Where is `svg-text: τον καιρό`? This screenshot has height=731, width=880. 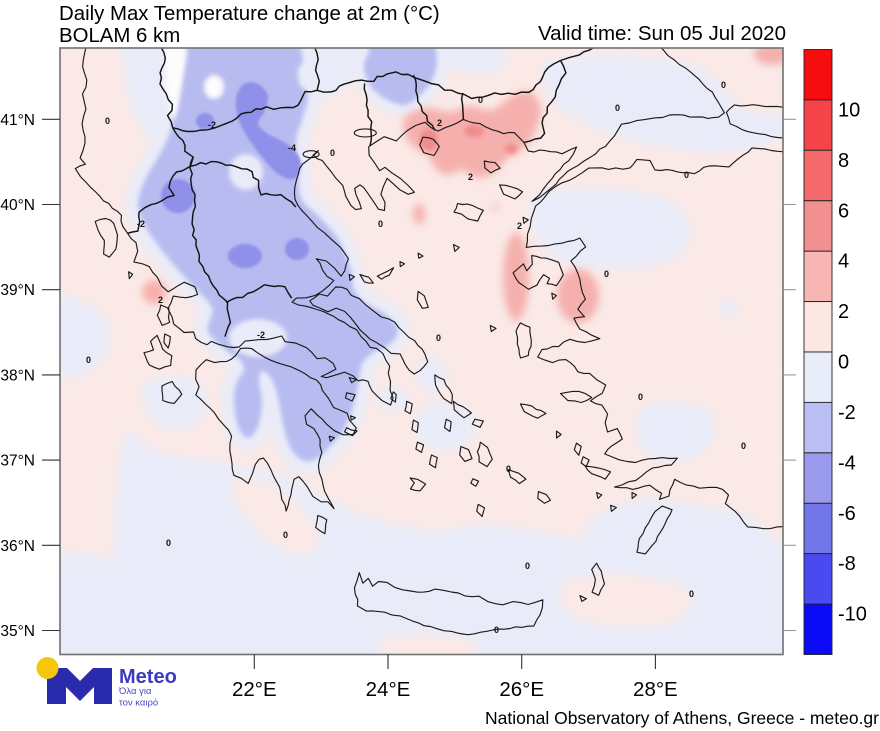
svg-text: τον καιρό is located at coordinates (138, 703).